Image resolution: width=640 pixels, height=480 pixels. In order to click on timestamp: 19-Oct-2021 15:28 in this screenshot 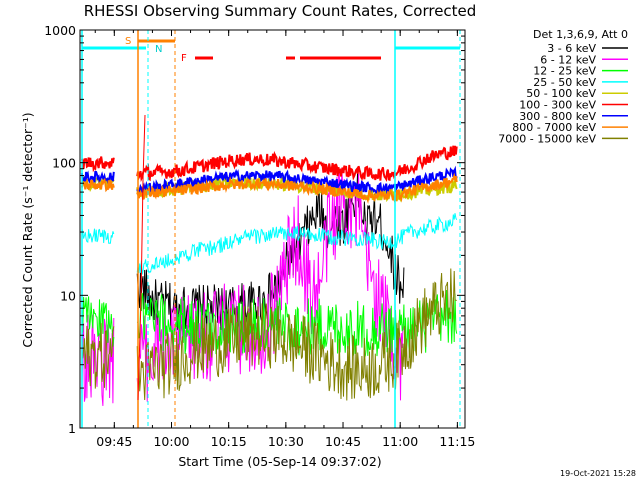, I will do `click(598, 473)`.